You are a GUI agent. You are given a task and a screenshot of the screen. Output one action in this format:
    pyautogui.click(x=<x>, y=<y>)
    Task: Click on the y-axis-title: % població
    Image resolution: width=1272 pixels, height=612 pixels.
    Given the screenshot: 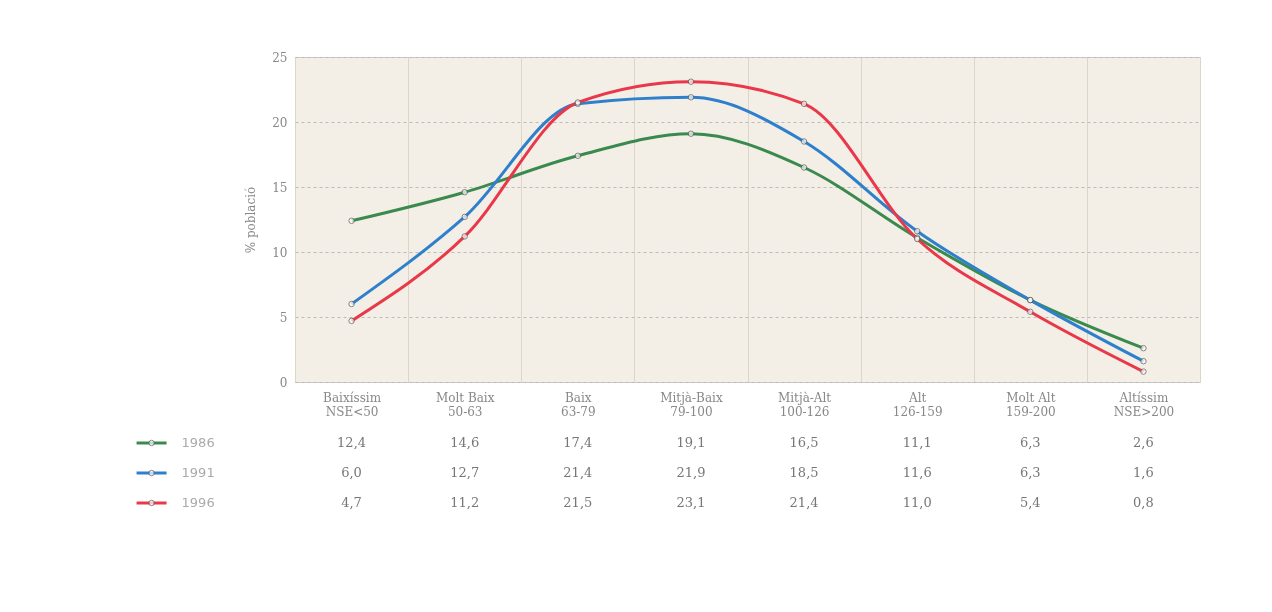 What is the action you would take?
    pyautogui.click(x=251, y=220)
    